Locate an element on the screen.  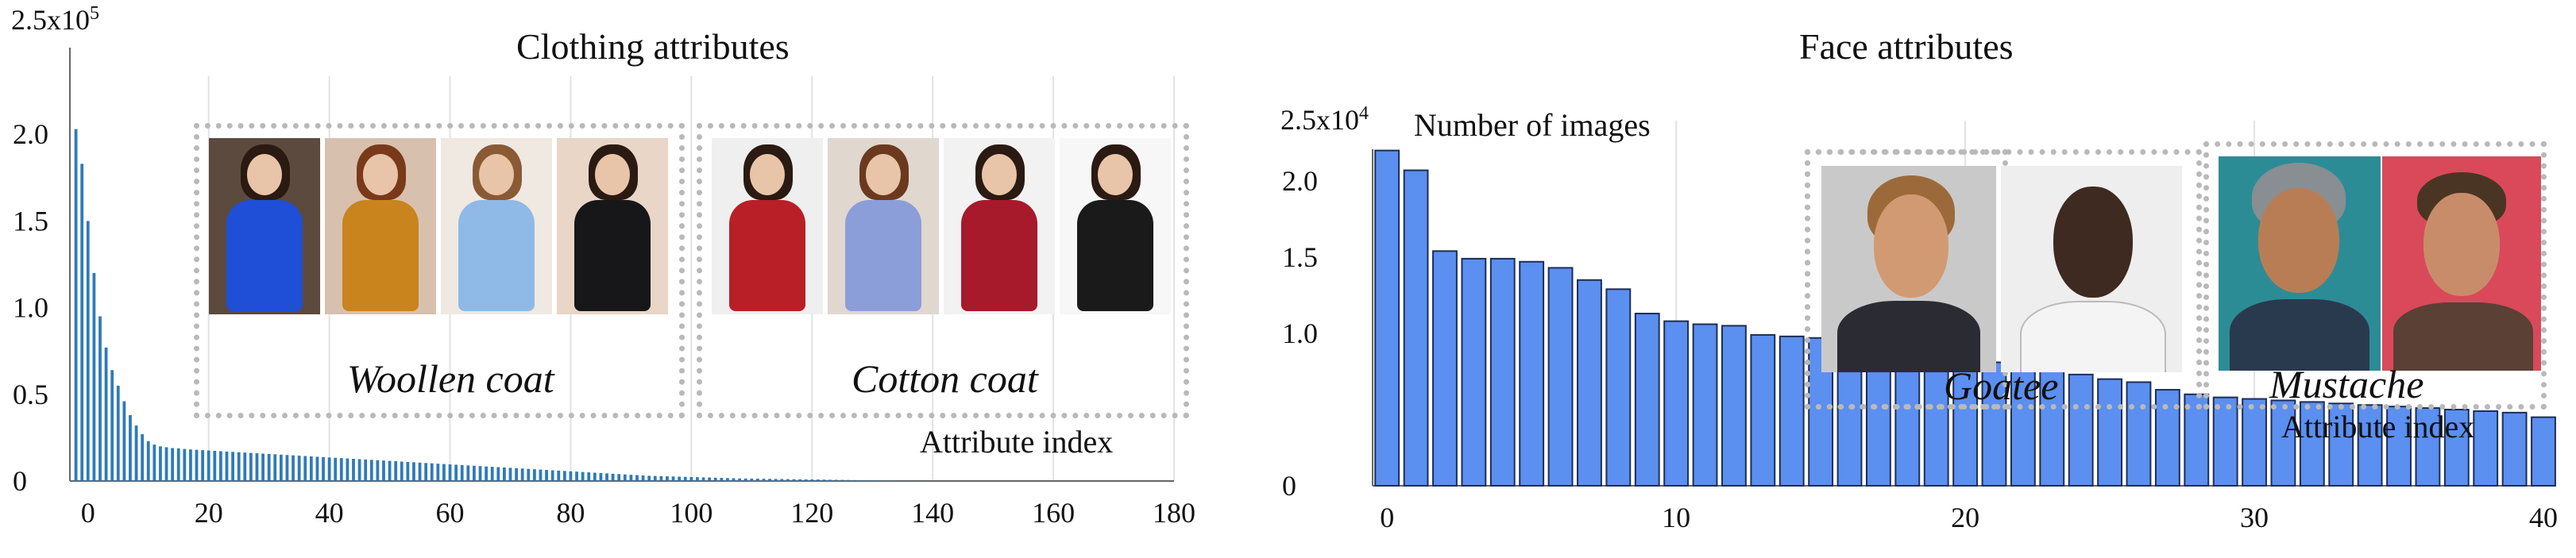
woollen-coat-thumbnails is located at coordinates (438, 226).